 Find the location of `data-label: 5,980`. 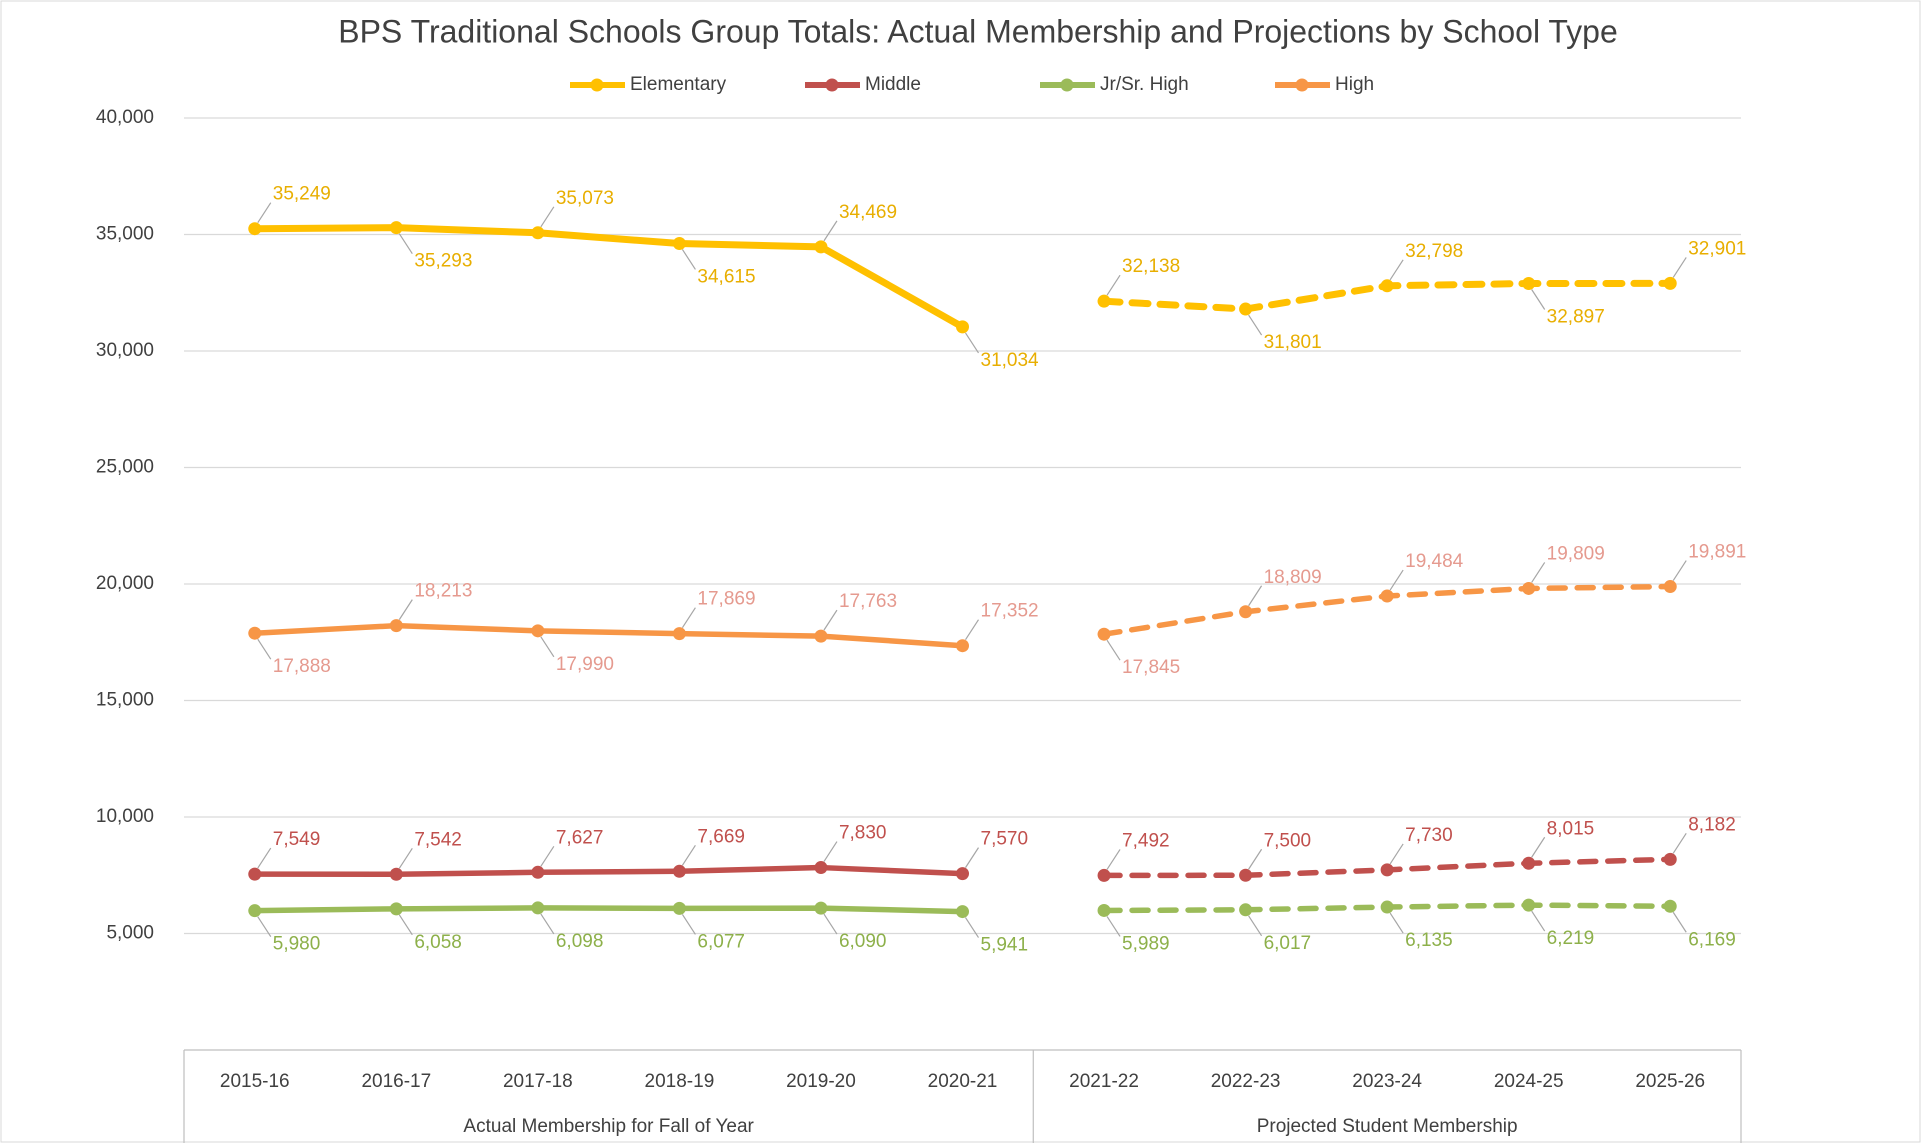

data-label: 5,980 is located at coordinates (297, 944).